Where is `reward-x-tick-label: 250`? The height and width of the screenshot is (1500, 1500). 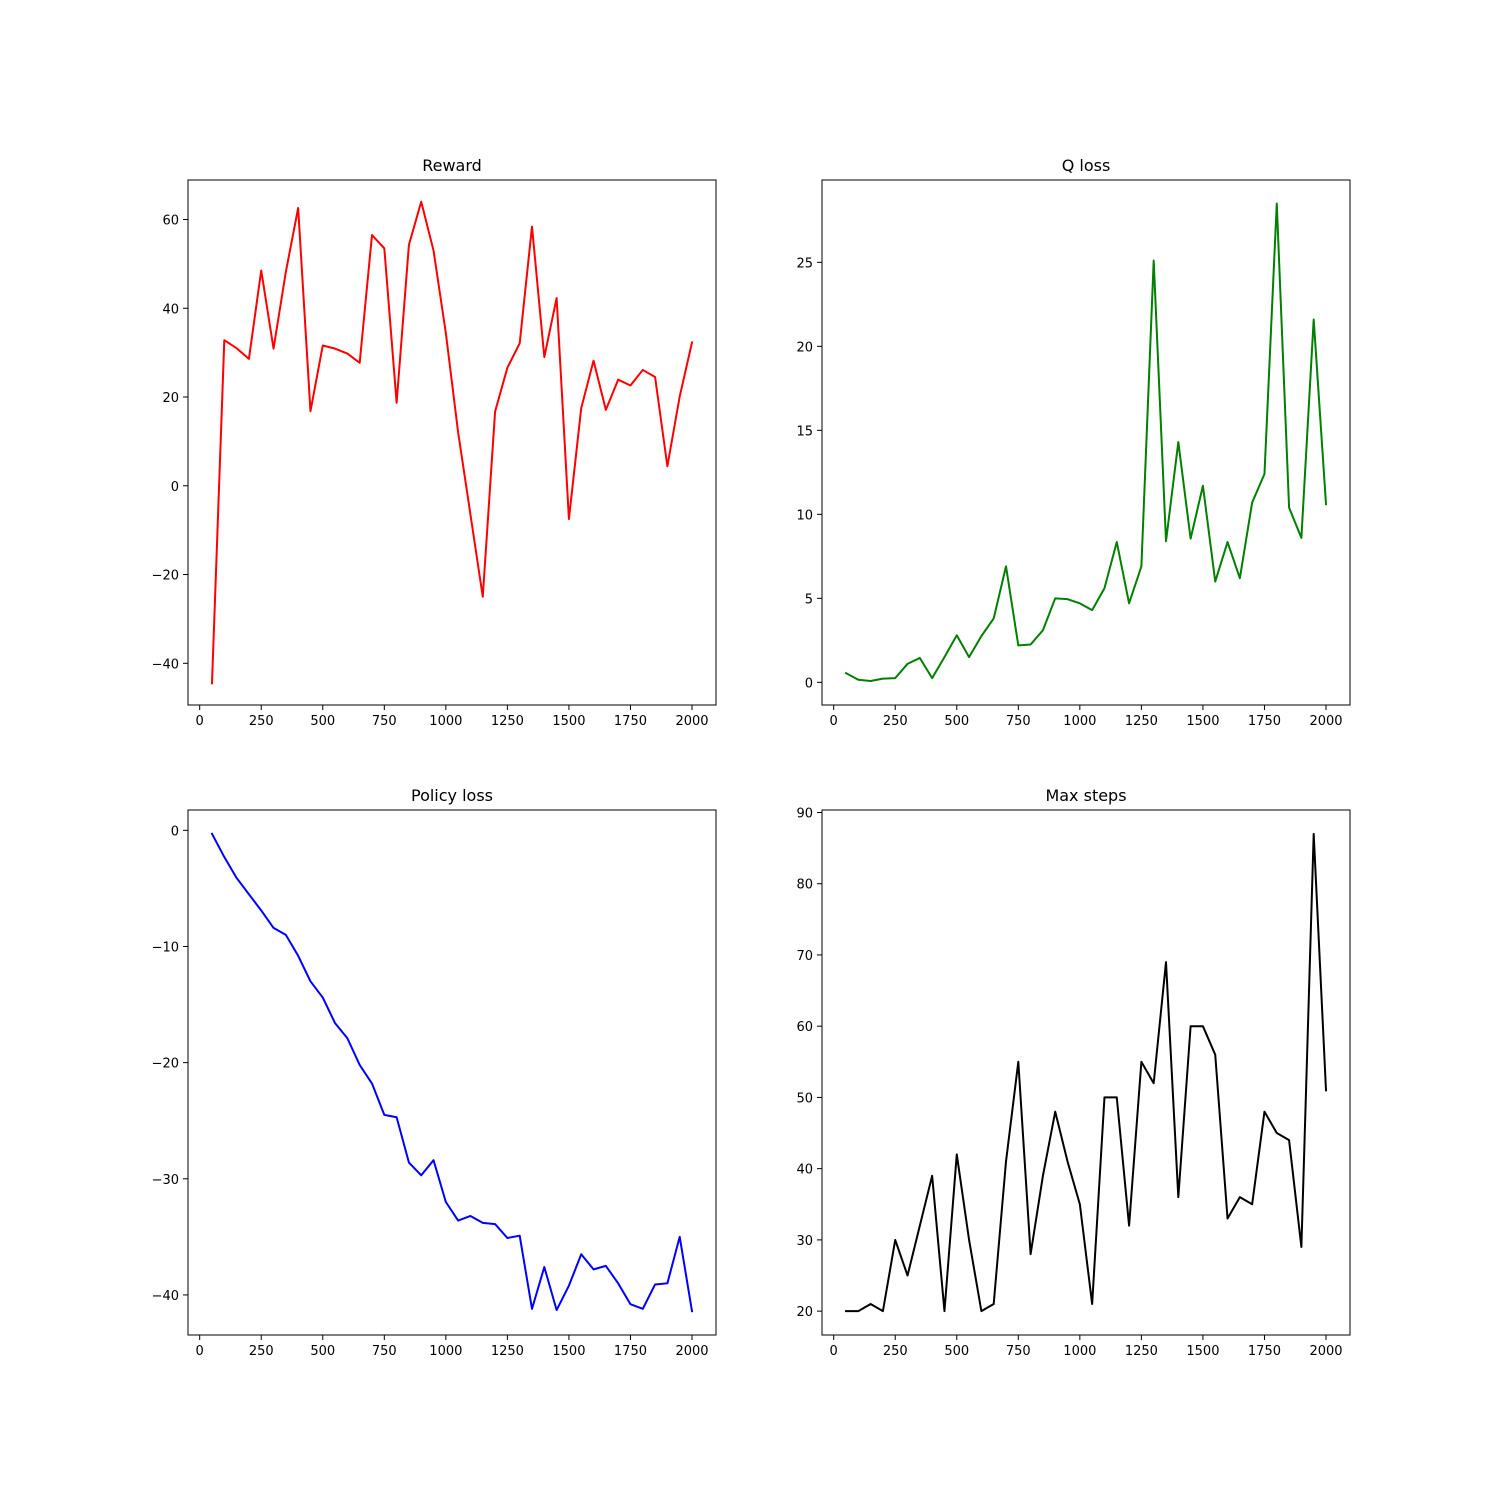 reward-x-tick-label: 250 is located at coordinates (261, 721).